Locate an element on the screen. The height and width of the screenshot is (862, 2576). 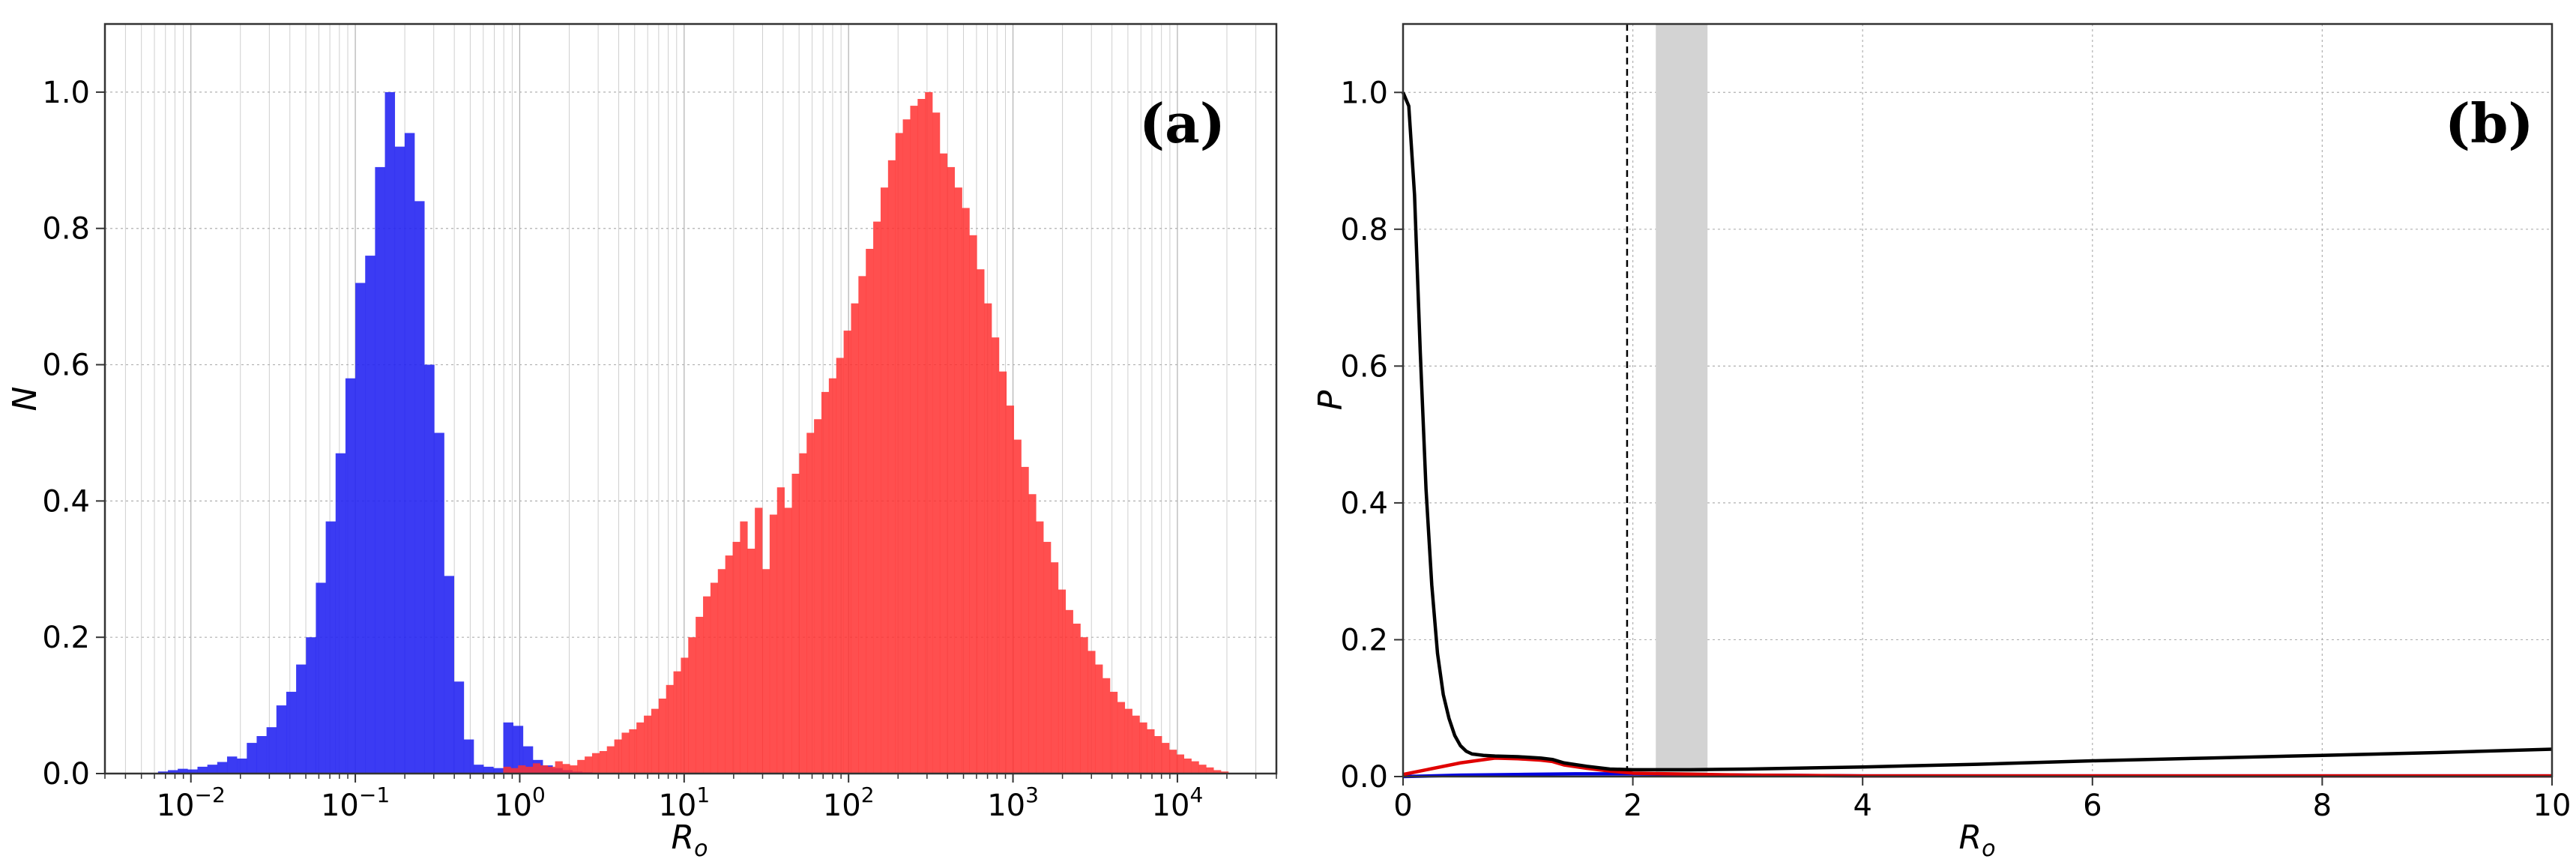
panel-a-y-ticks: 0.0 0.2 0.4 0.6 0.8 1.0 is located at coordinates (74, 434).